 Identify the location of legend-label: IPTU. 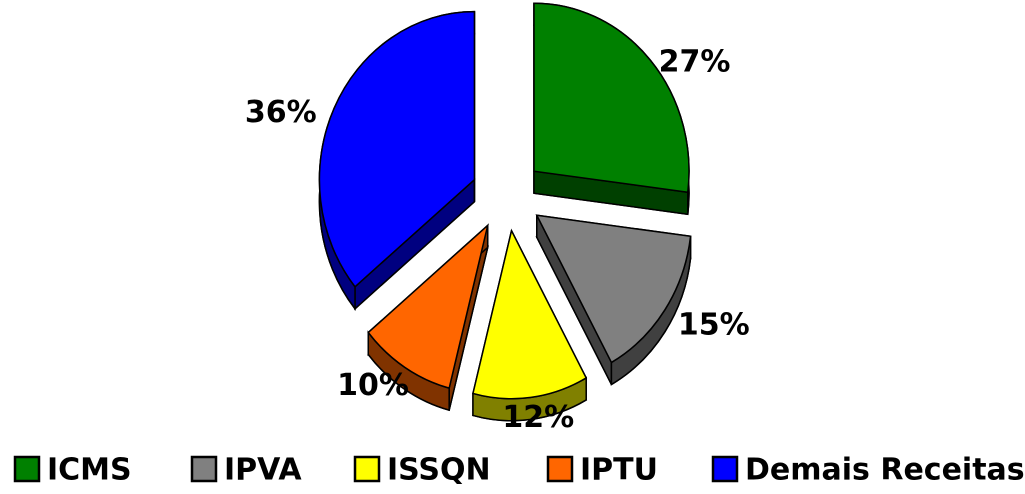
(619, 470).